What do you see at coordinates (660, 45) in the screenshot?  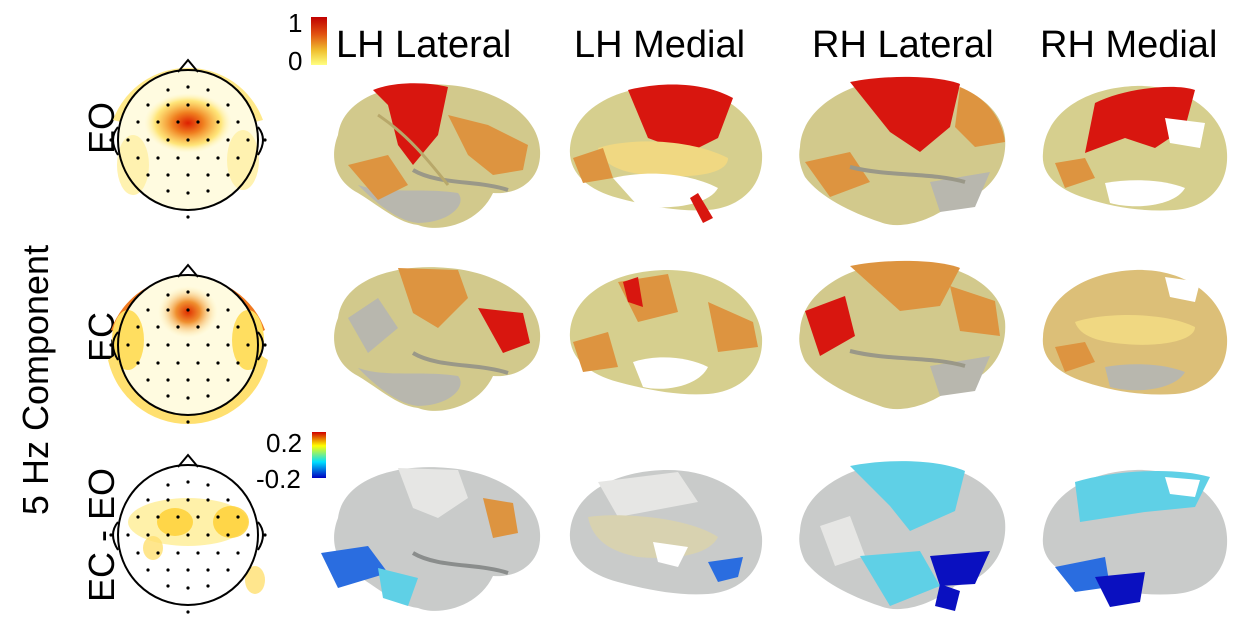 I see `column-header-lh-medial: LH Medial` at bounding box center [660, 45].